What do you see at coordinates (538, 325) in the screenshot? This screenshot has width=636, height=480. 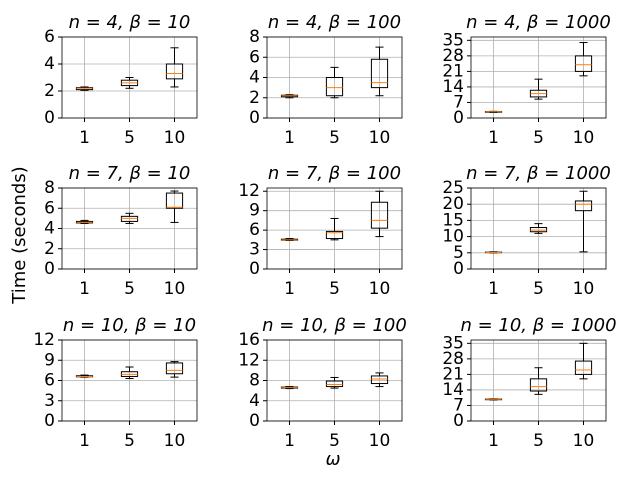 I see `subplot-title: n = 10, β = 1000` at bounding box center [538, 325].